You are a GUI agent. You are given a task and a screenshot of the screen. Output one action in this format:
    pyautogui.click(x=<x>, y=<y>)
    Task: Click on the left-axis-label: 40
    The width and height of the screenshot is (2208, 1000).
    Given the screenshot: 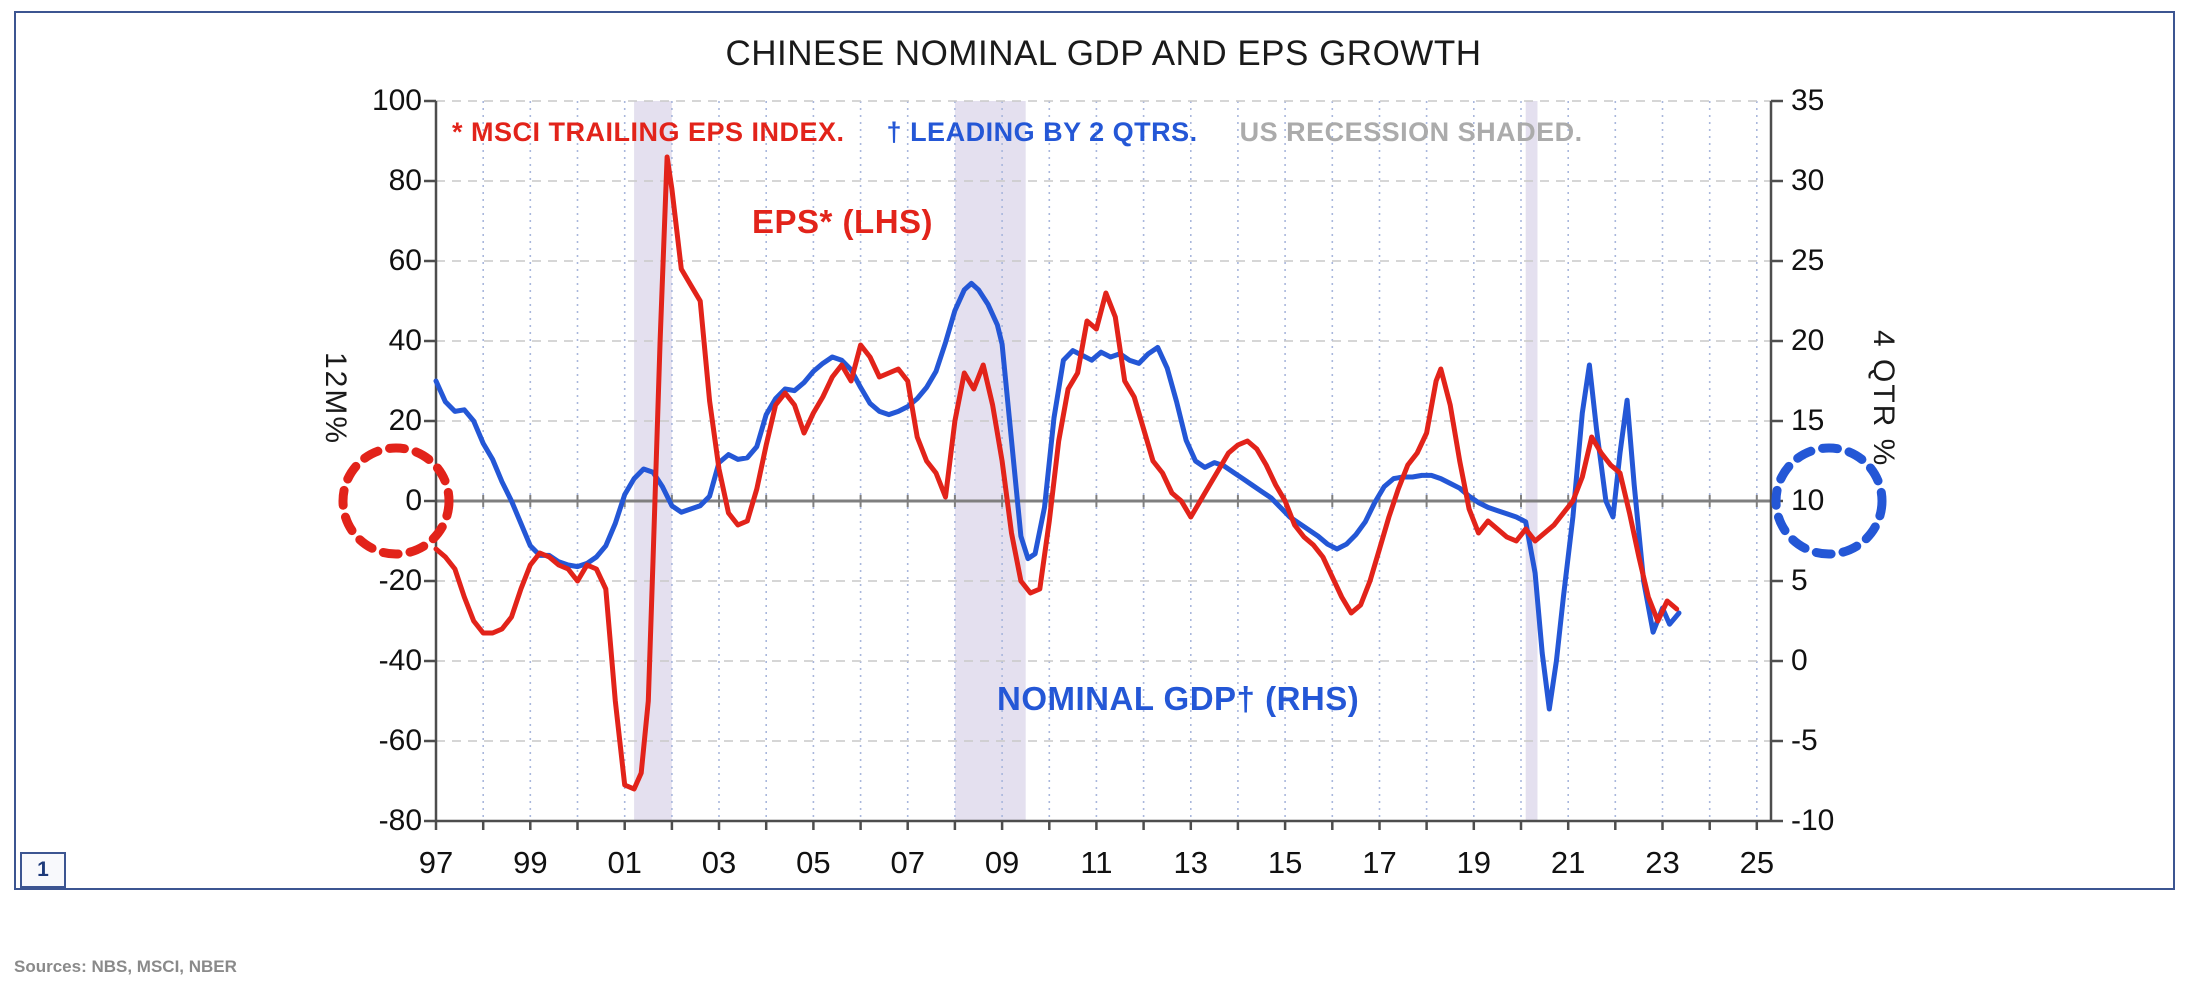 What is the action you would take?
    pyautogui.click(x=405, y=340)
    